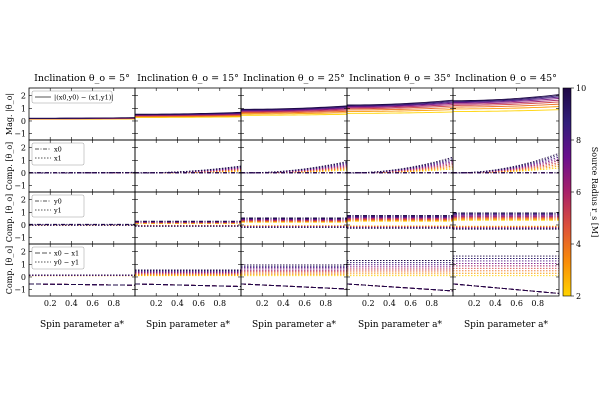 The height and width of the screenshot is (400, 600). Describe the element at coordinates (400, 166) in the screenshot. I see `panel-r2-c4` at that location.